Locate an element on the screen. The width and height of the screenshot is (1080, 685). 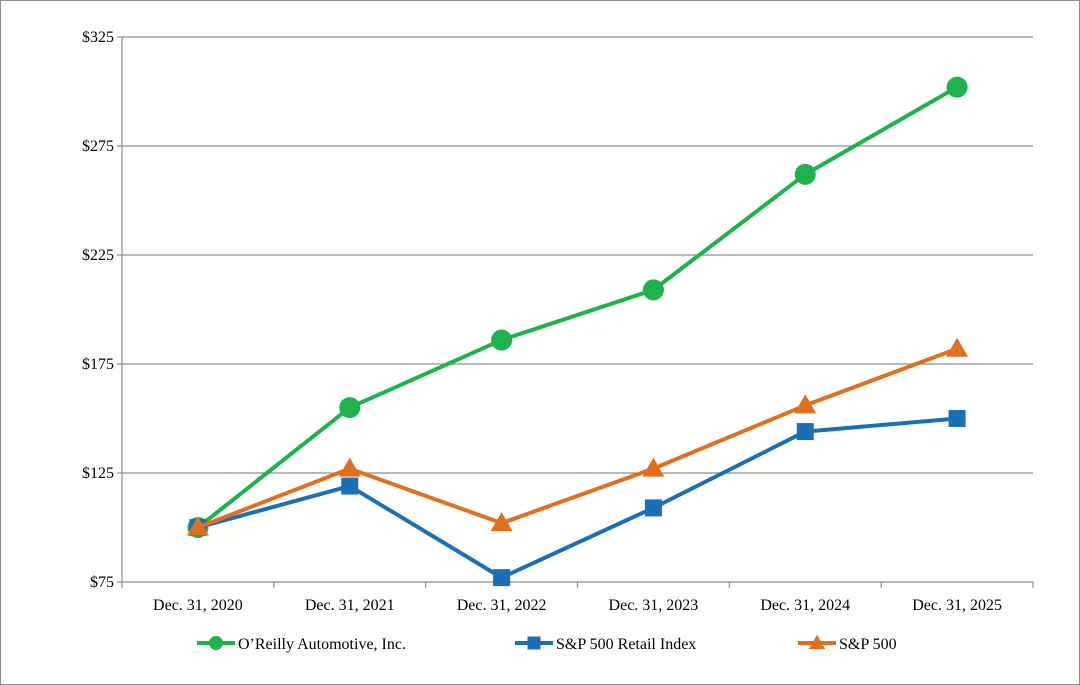
y-axis-tick-labels: $75 $125 $175 $225 $275 $325 is located at coordinates (98, 310).